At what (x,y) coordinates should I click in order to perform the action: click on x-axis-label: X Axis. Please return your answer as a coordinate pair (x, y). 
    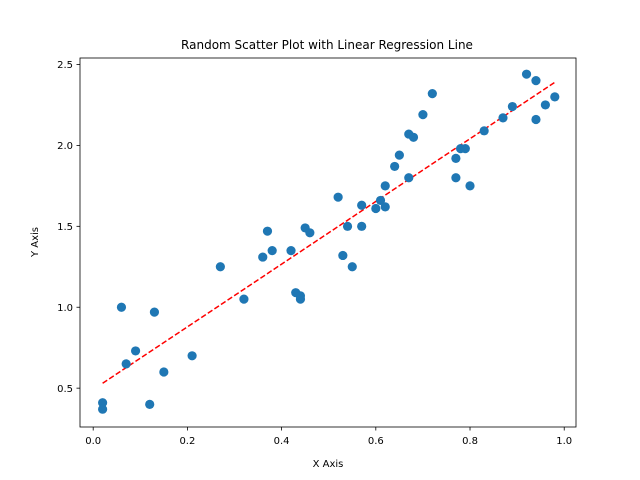
    Looking at the image, I should click on (328, 464).